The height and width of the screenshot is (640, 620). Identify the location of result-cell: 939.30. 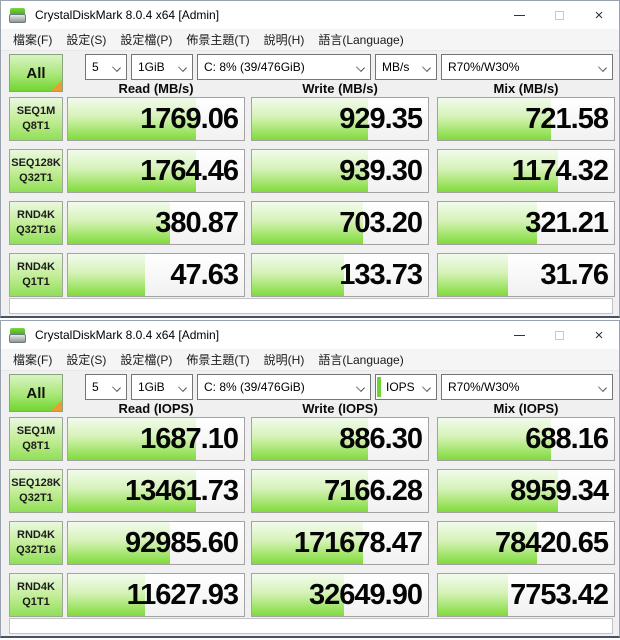
(340, 171).